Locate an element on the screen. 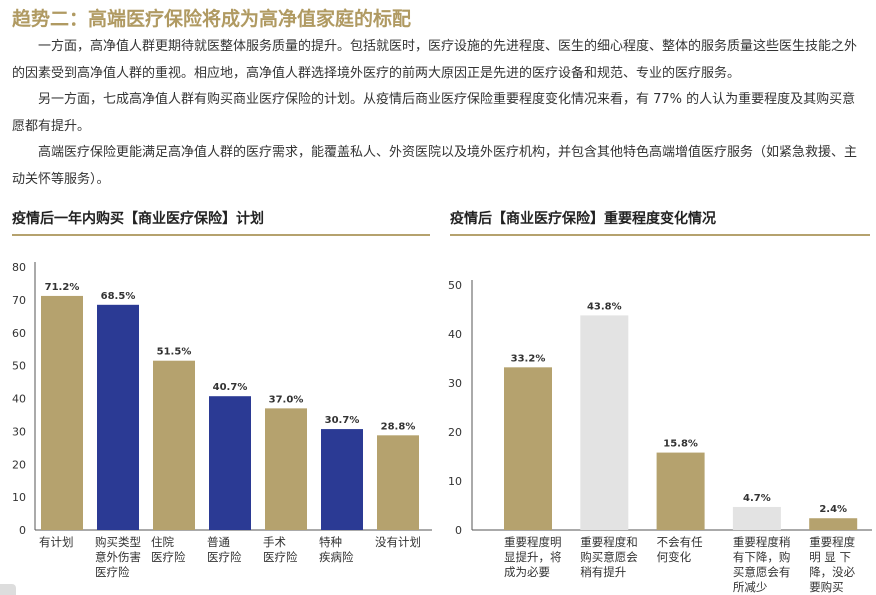 The height and width of the screenshot is (595, 876). data-label: 33.2% is located at coordinates (528, 358).